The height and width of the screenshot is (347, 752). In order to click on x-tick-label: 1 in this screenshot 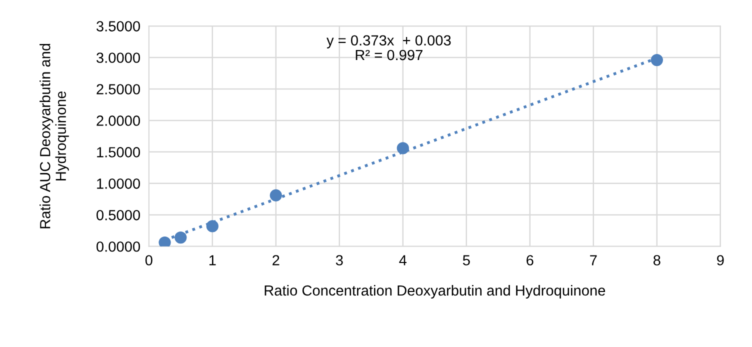, I will do `click(212, 260)`.